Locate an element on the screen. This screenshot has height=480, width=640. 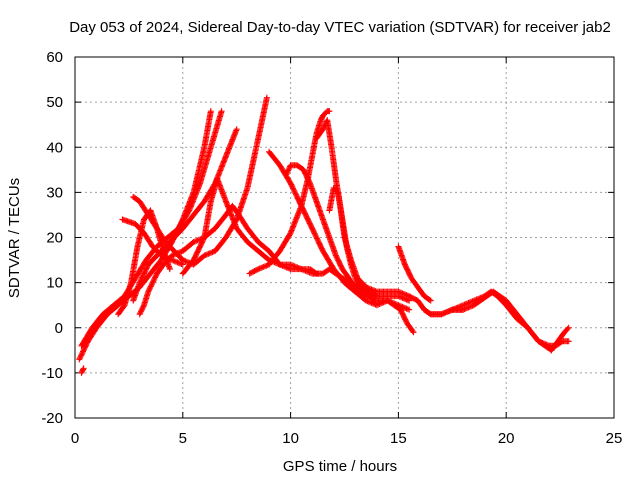
y-tick-label: 40 is located at coordinates (54, 147).